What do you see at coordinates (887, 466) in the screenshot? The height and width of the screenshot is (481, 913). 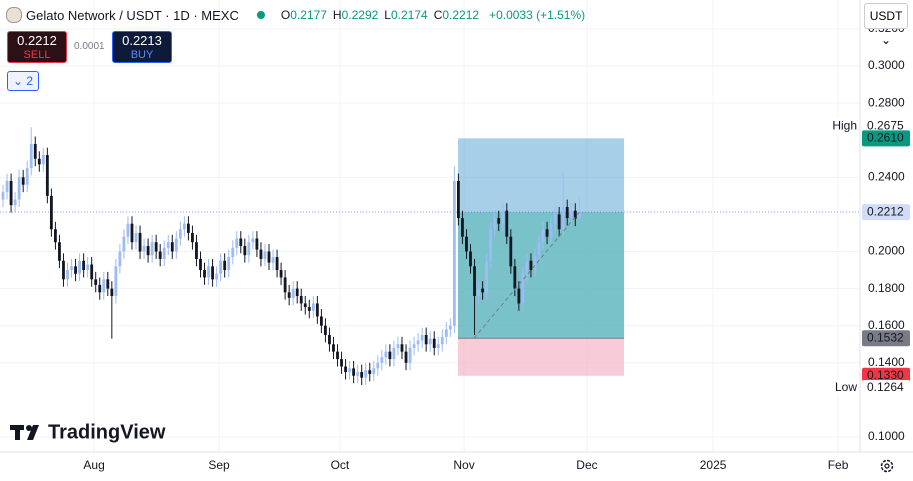 I see `settings-icon` at bounding box center [887, 466].